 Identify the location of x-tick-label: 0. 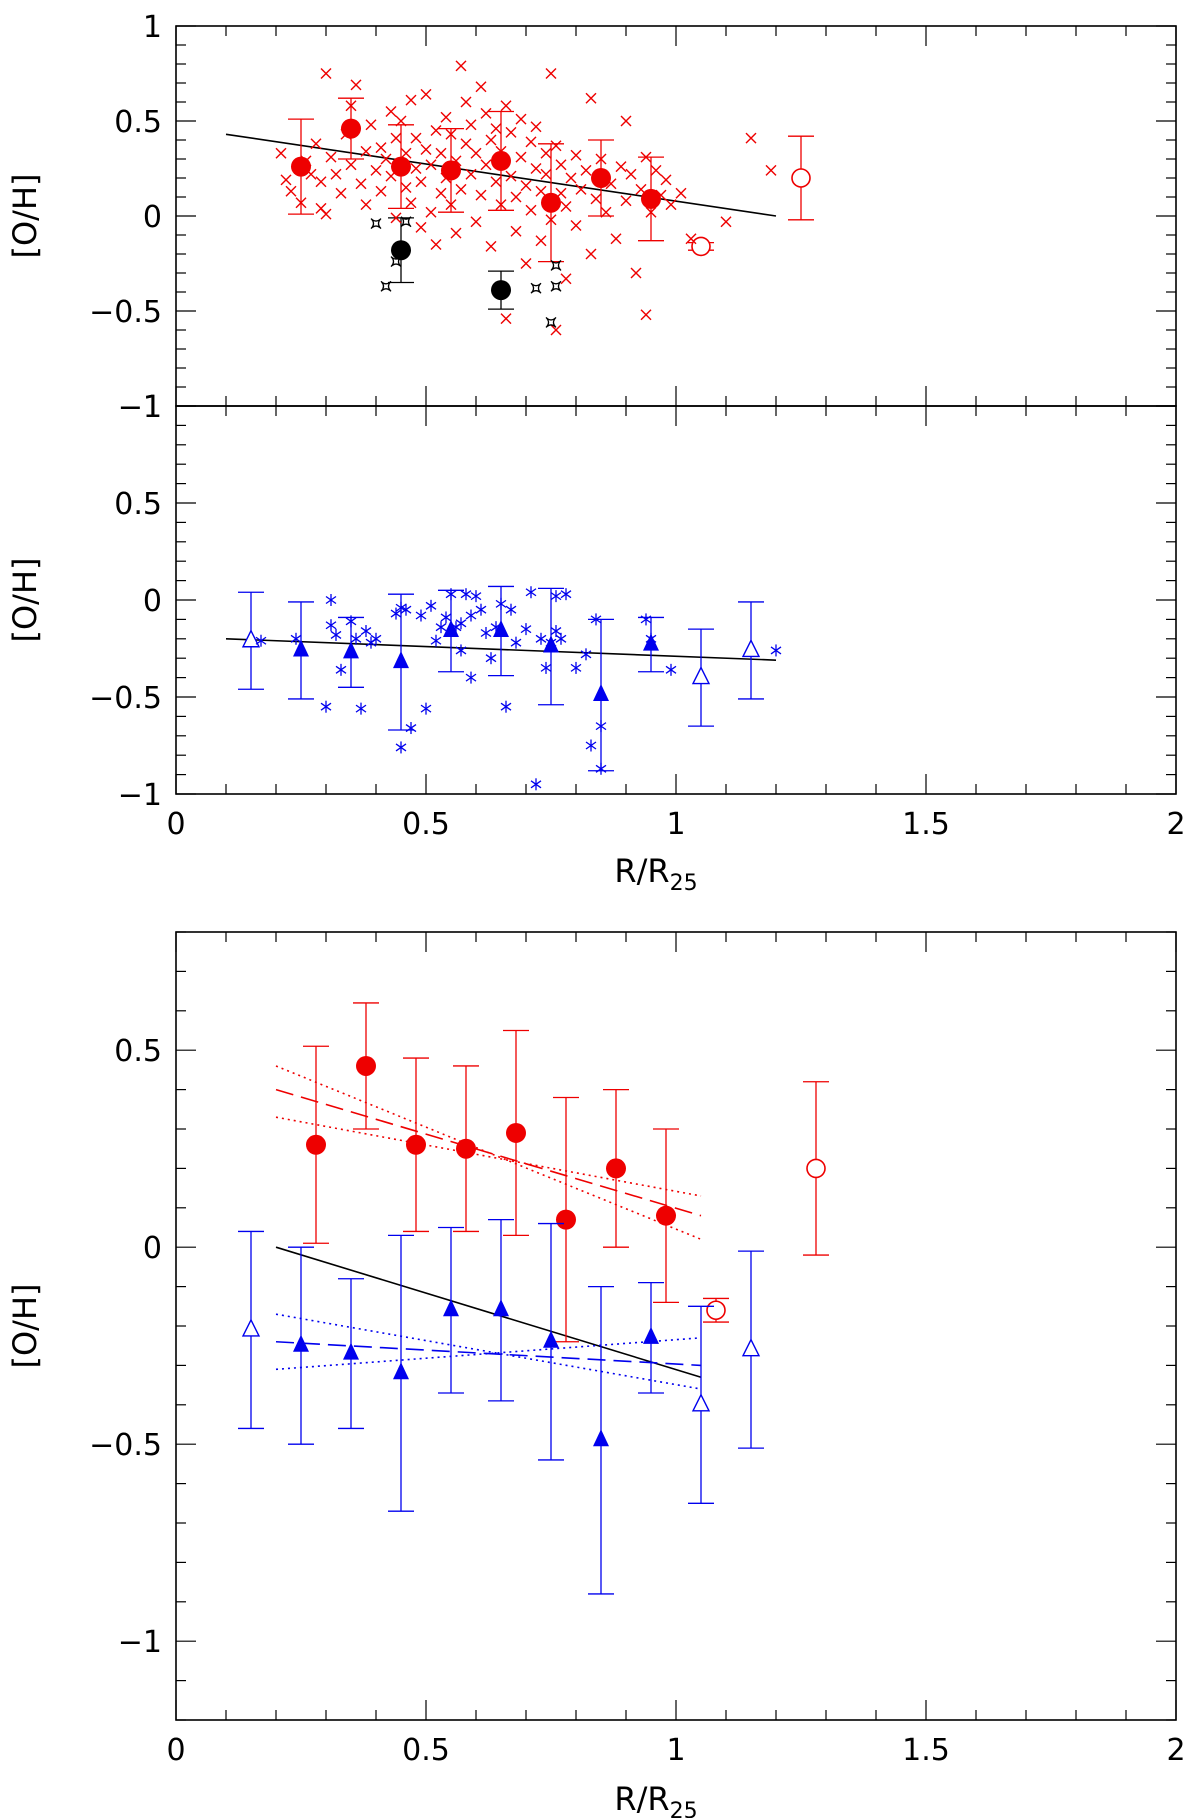
(175, 1750).